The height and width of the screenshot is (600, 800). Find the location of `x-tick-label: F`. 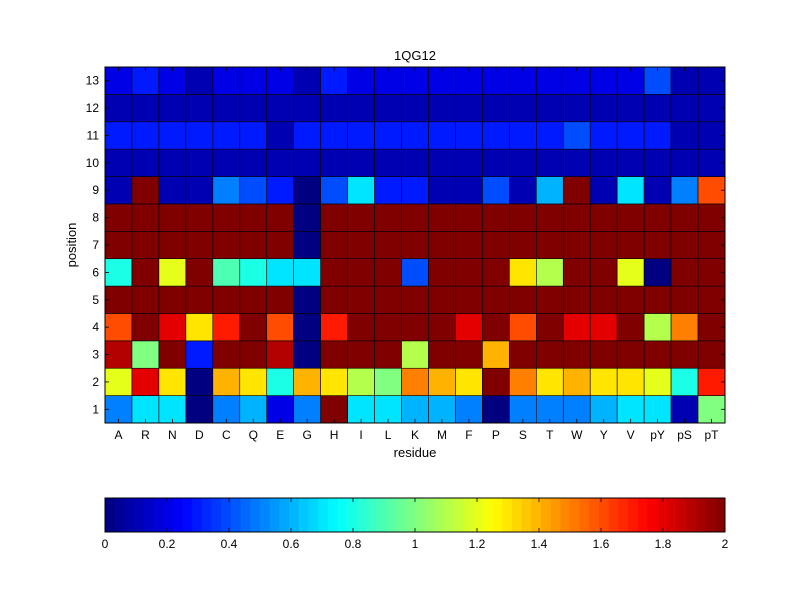

x-tick-label: F is located at coordinates (468, 435).